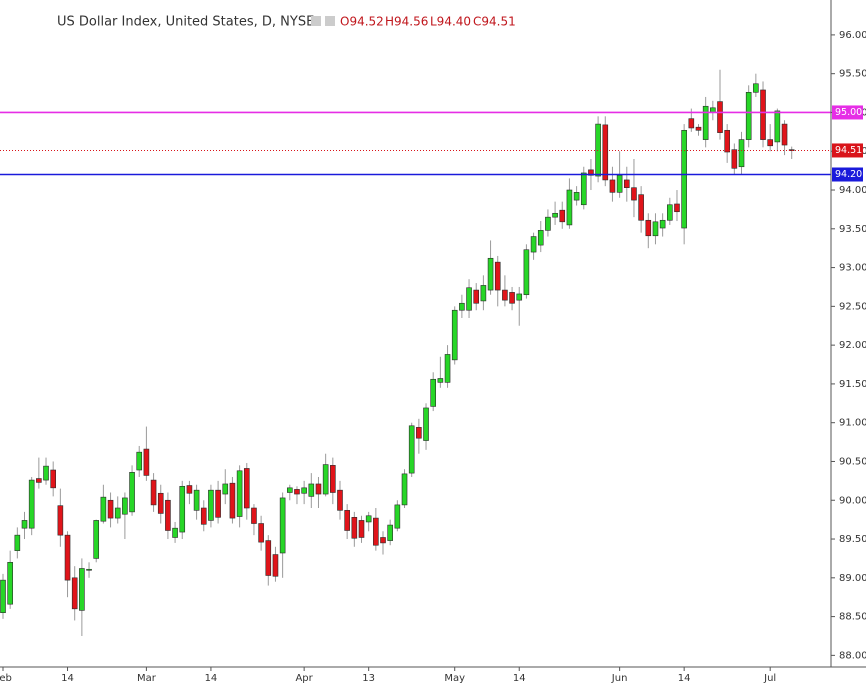 The height and width of the screenshot is (684, 866). I want to click on y-tick-label: 91.00, so click(852, 423).